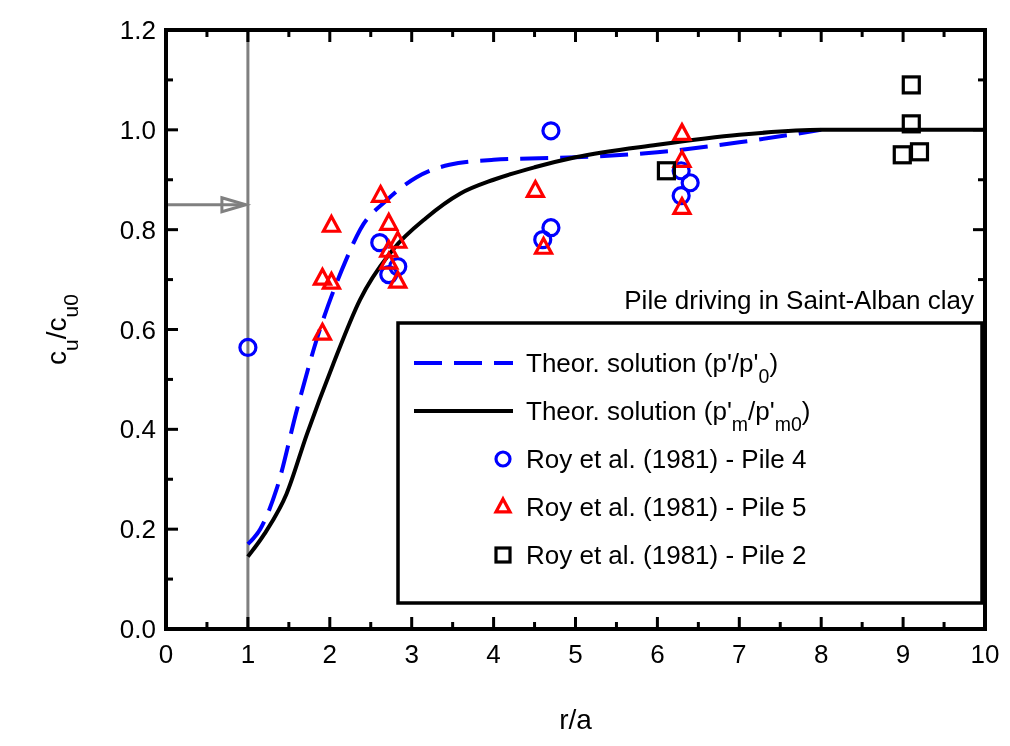 The image size is (1010, 746). I want to click on legend-label: Roy et al. (1981) - Pile 5, so click(666, 507).